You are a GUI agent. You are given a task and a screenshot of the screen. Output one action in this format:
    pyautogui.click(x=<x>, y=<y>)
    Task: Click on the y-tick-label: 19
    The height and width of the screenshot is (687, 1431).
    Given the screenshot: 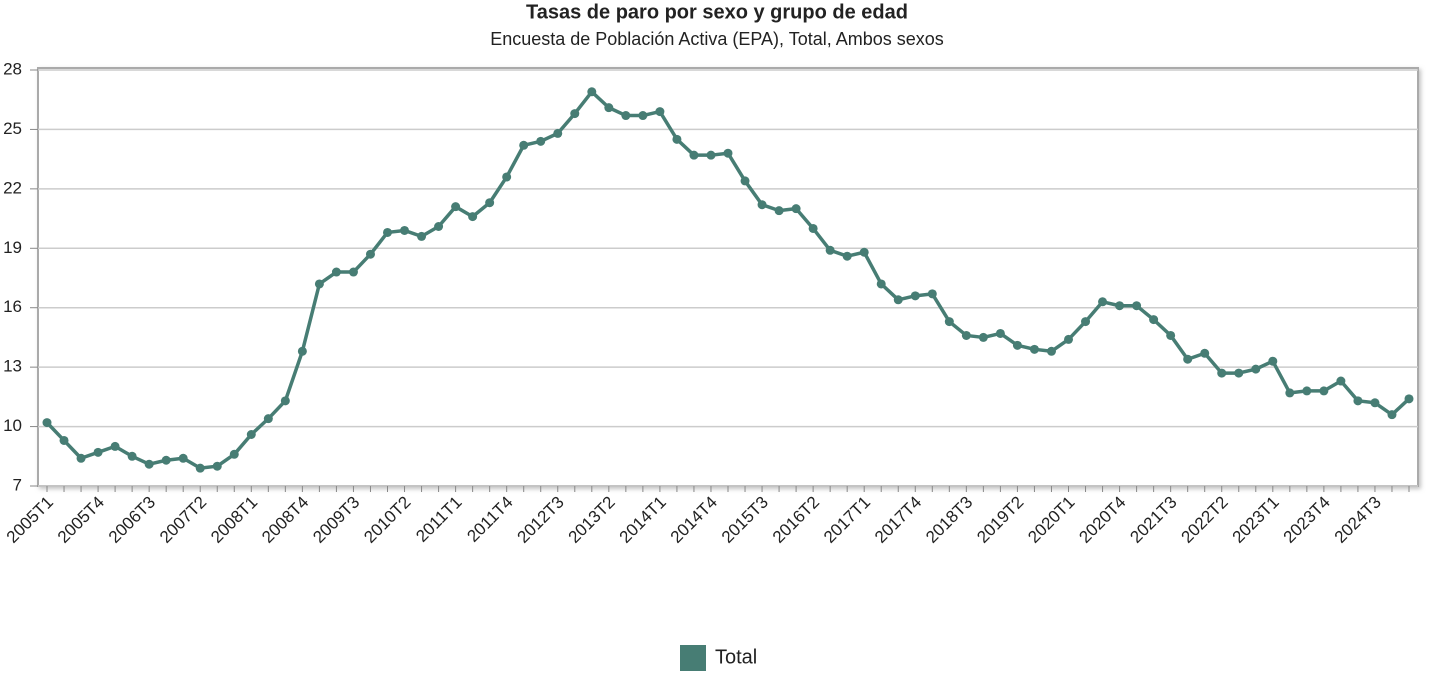 What is the action you would take?
    pyautogui.click(x=12, y=247)
    